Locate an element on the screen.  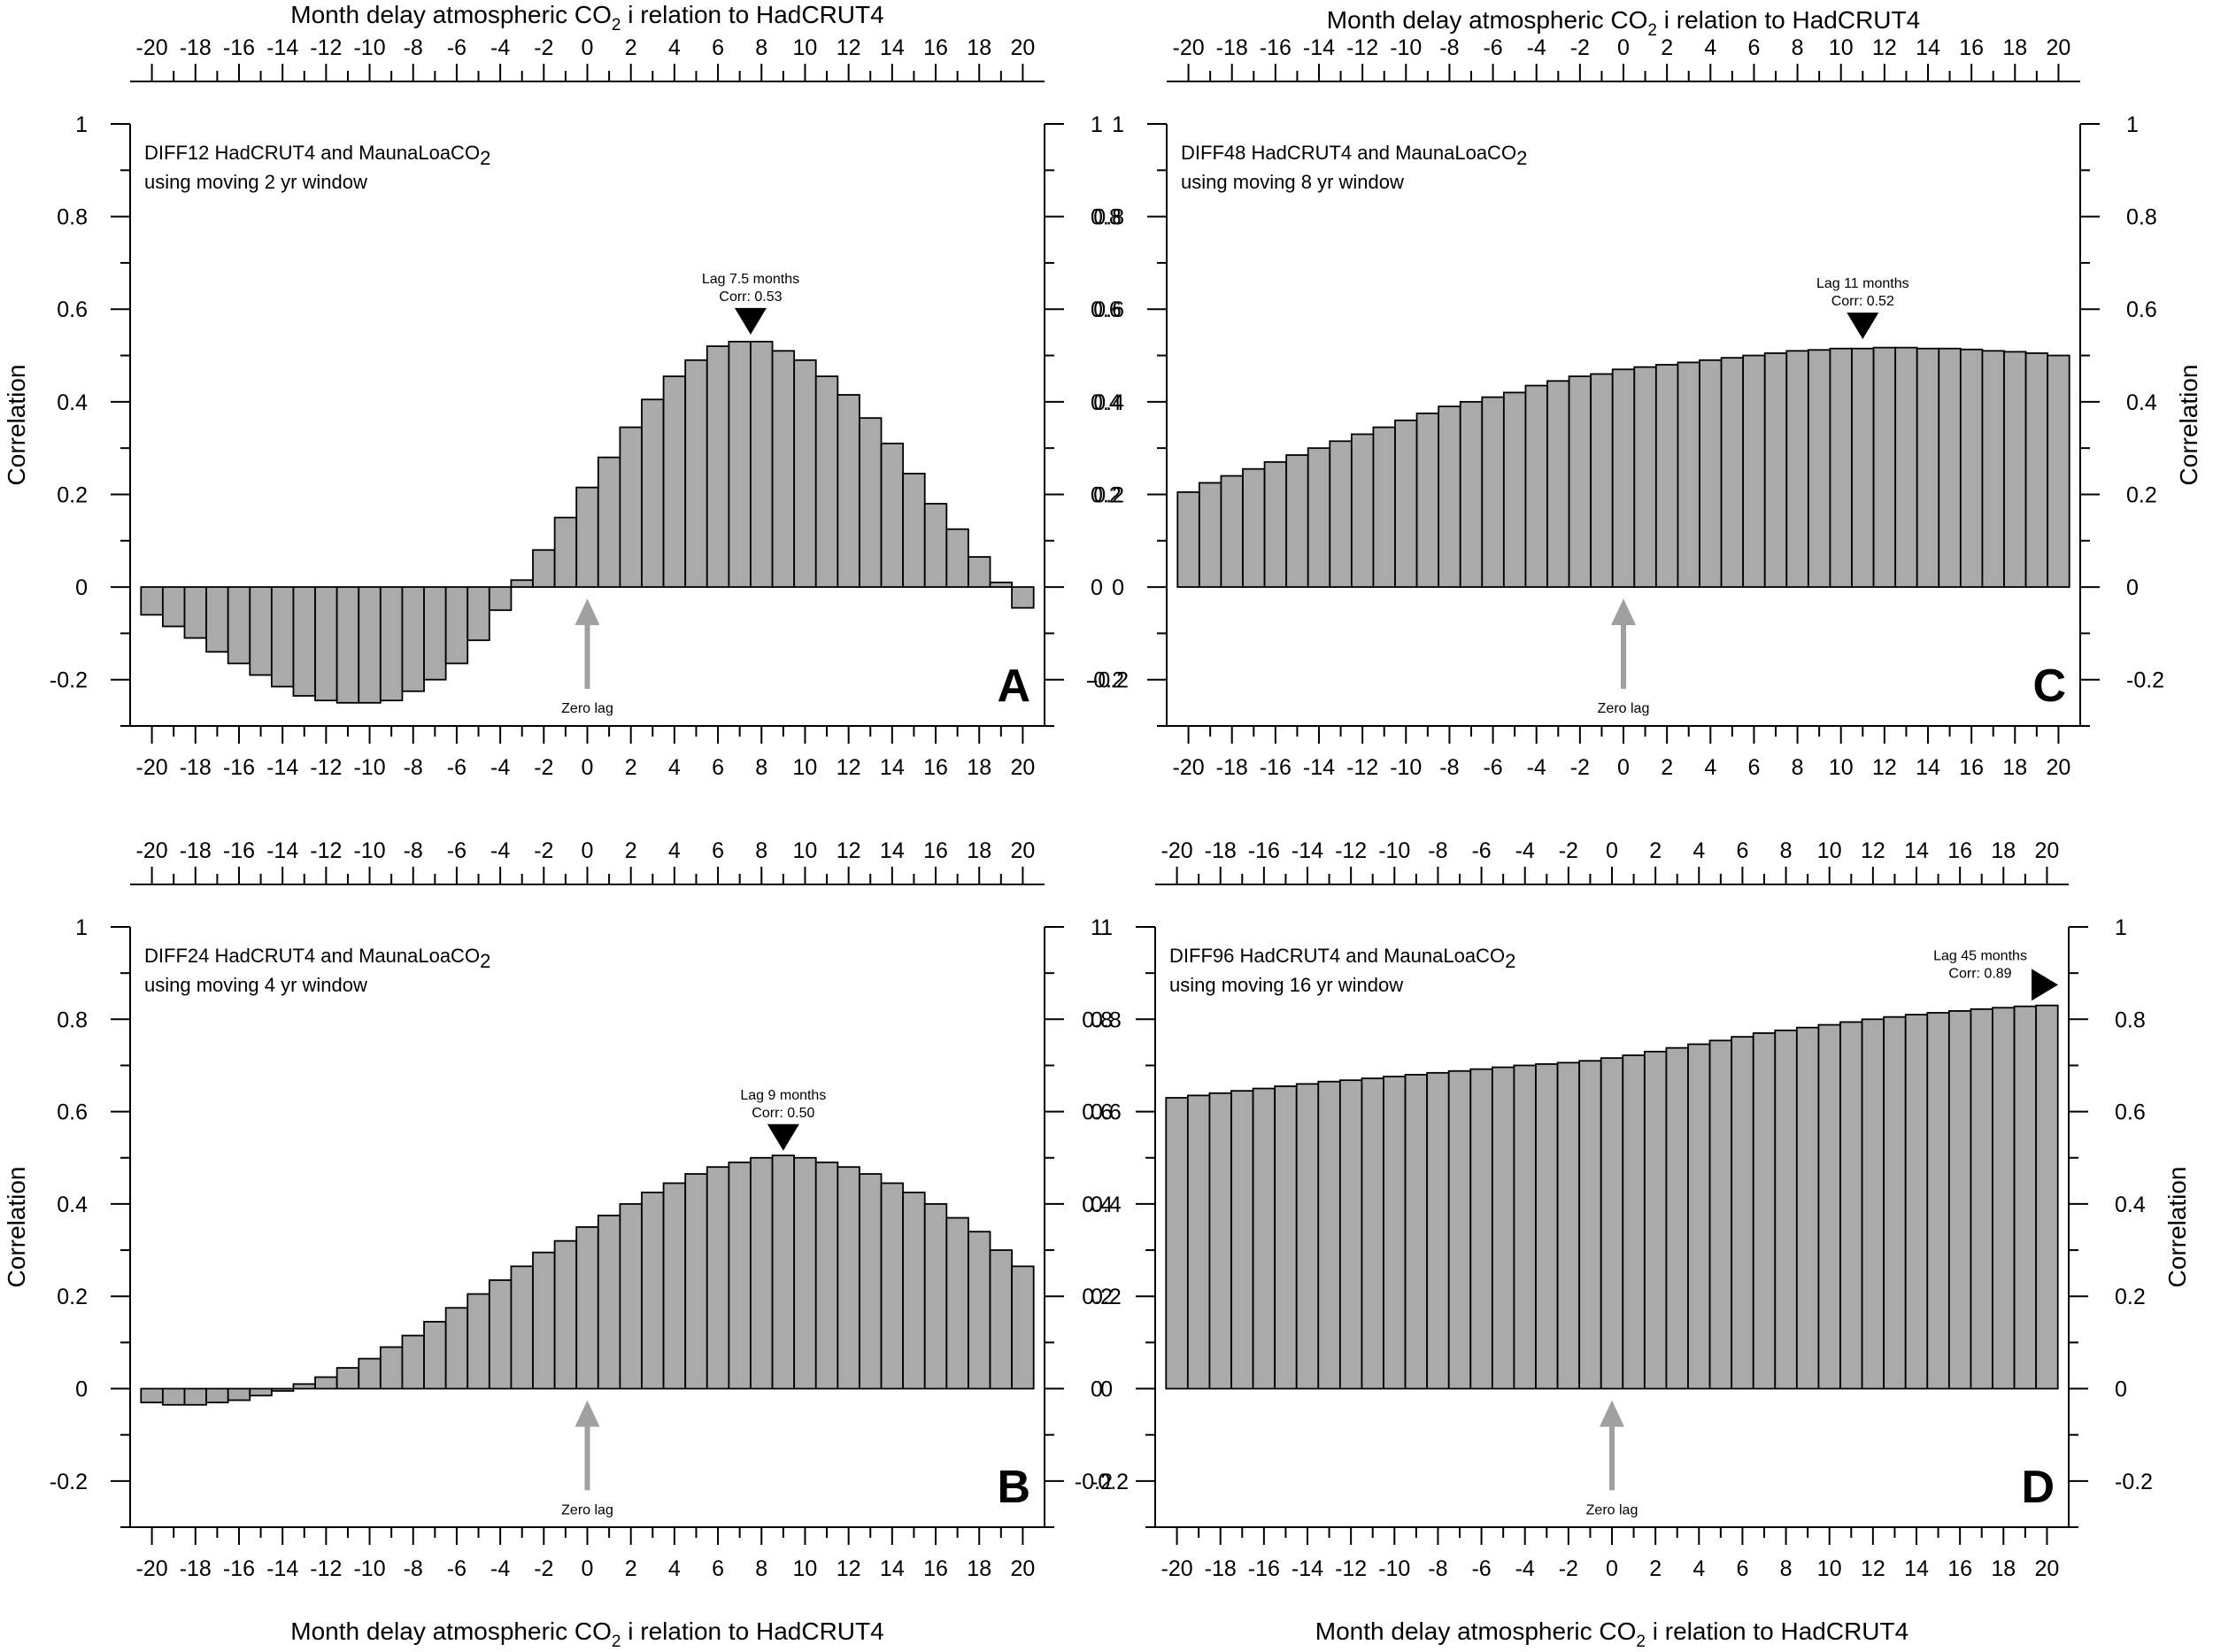
x-tick-label: 10 is located at coordinates (805, 767).